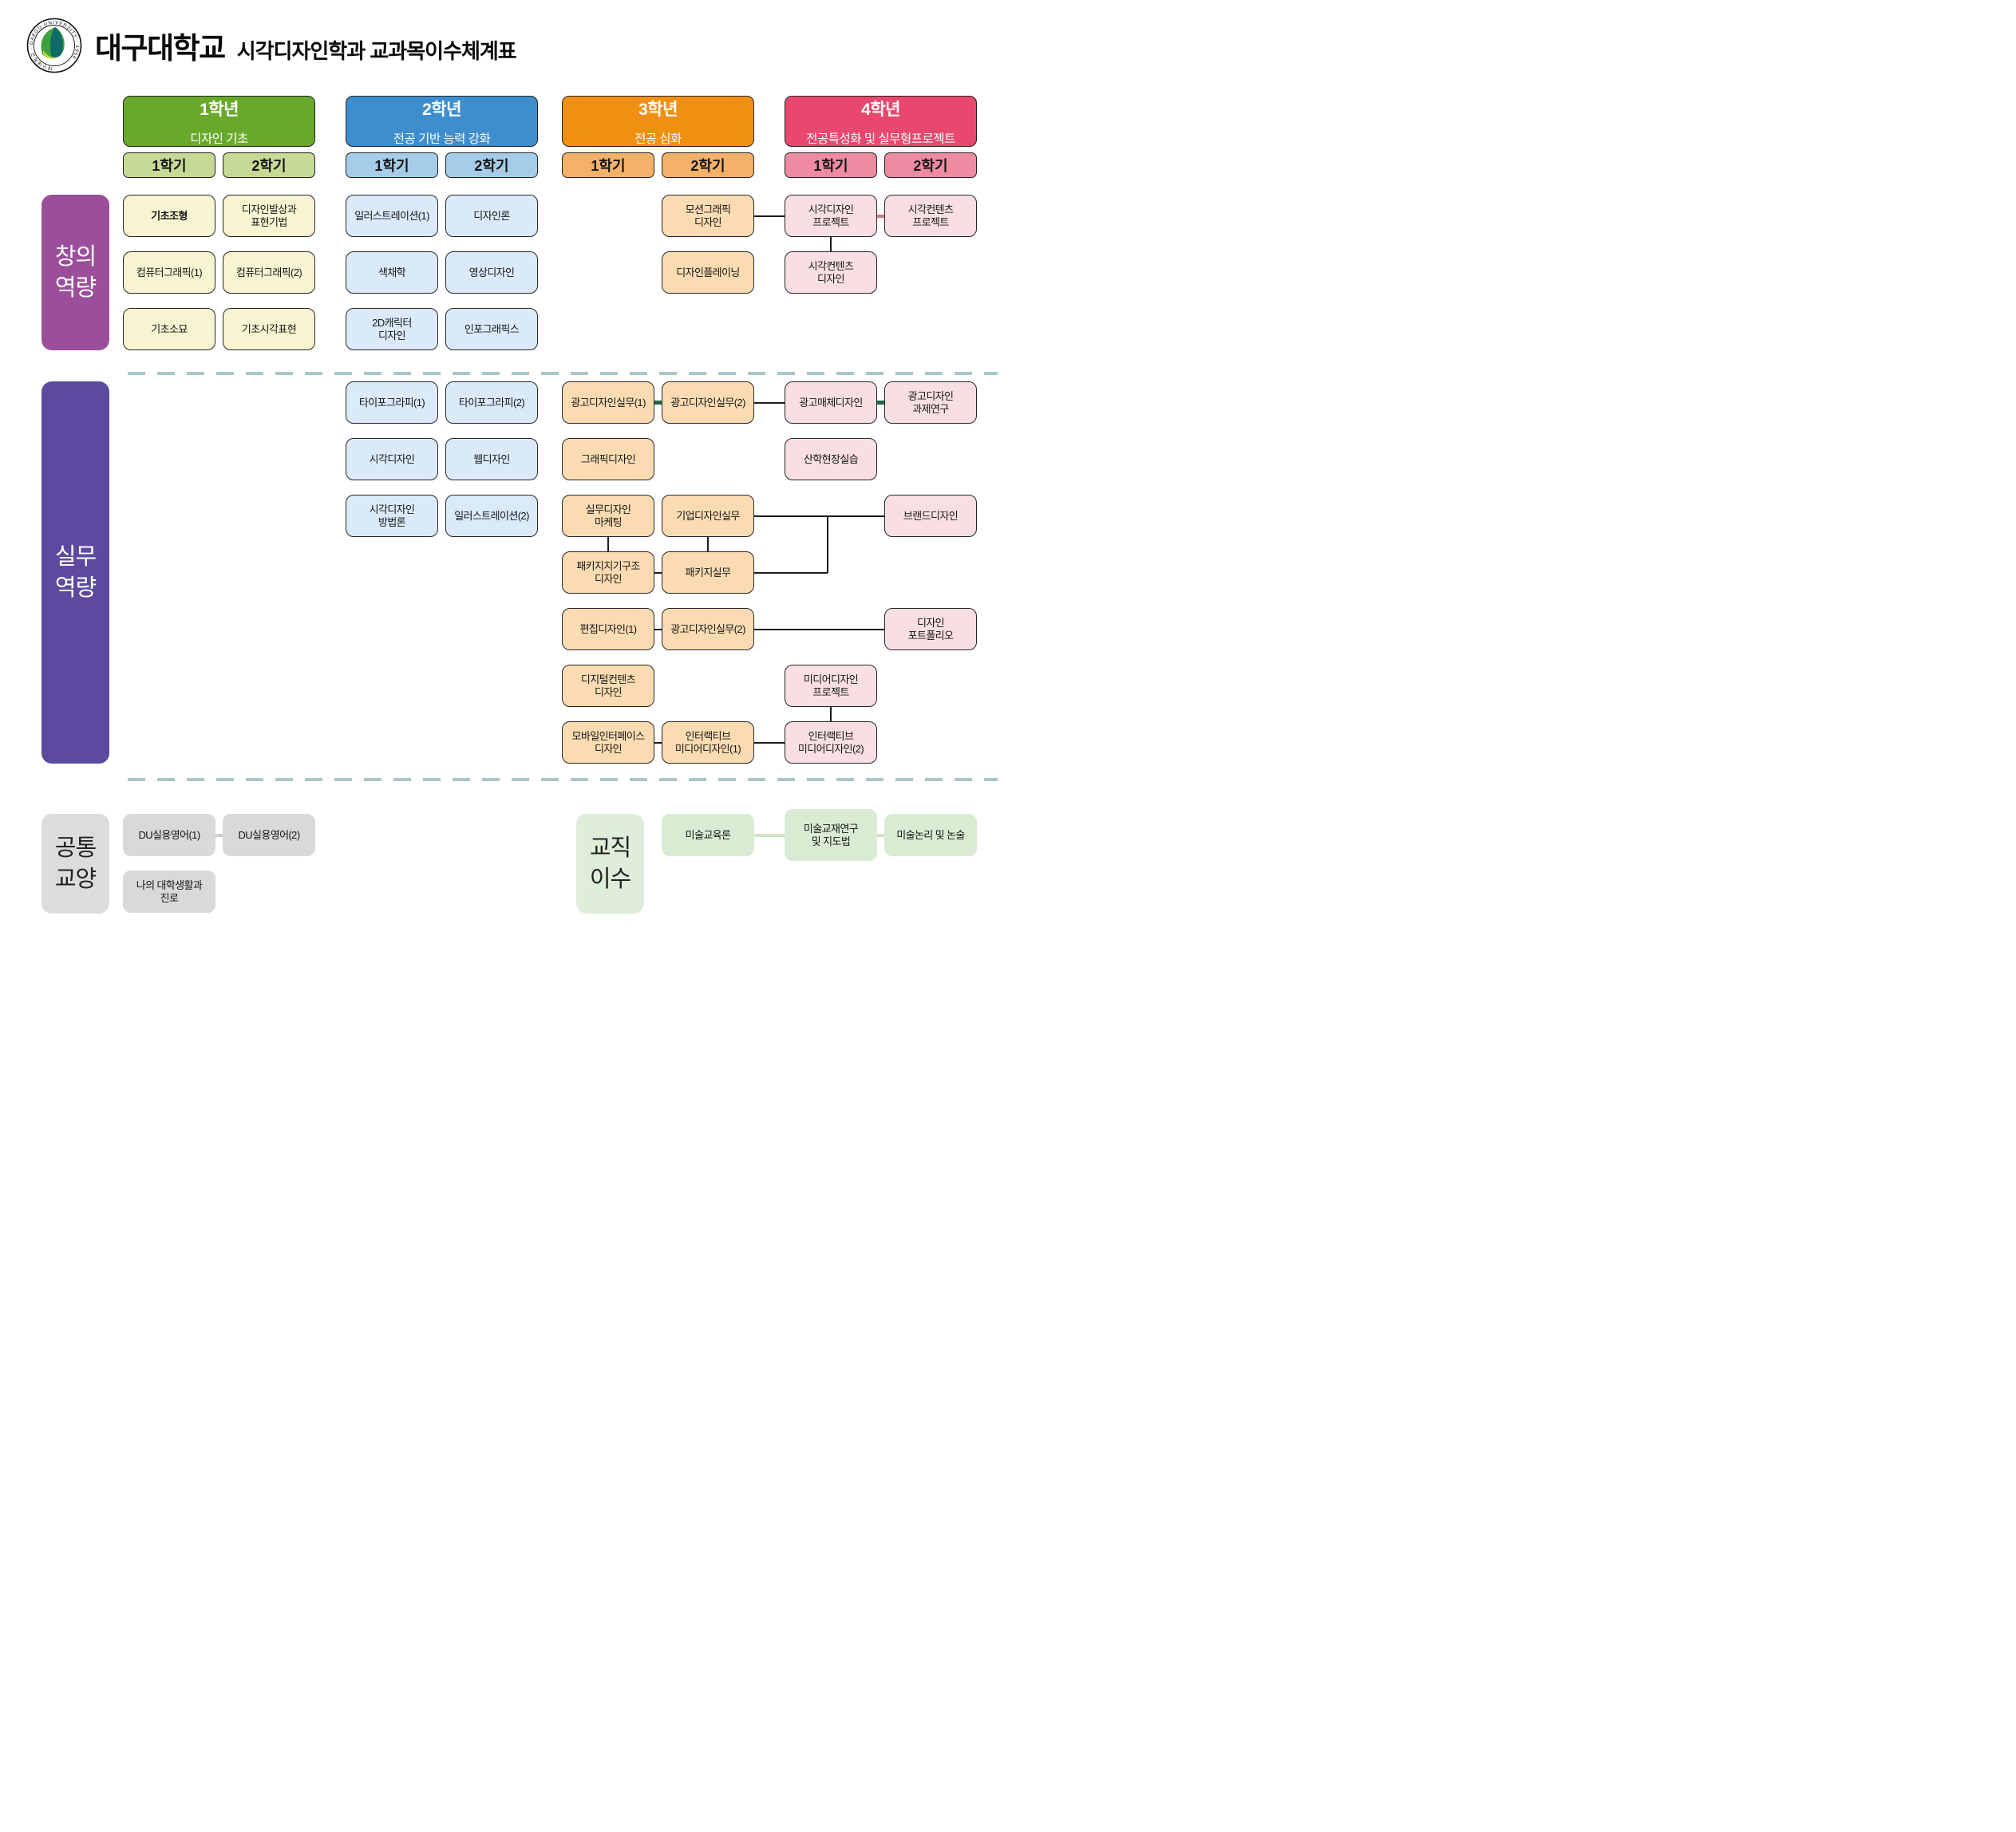  I want to click on course-web-design: 웹디자인, so click(491, 459).